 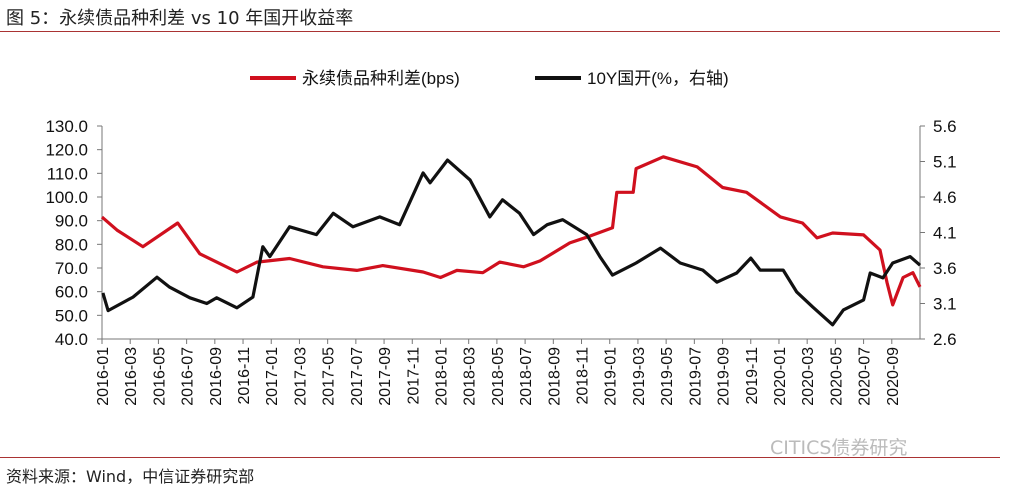 What do you see at coordinates (945, 304) in the screenshot?
I see `right-y-tick-label: 3.1` at bounding box center [945, 304].